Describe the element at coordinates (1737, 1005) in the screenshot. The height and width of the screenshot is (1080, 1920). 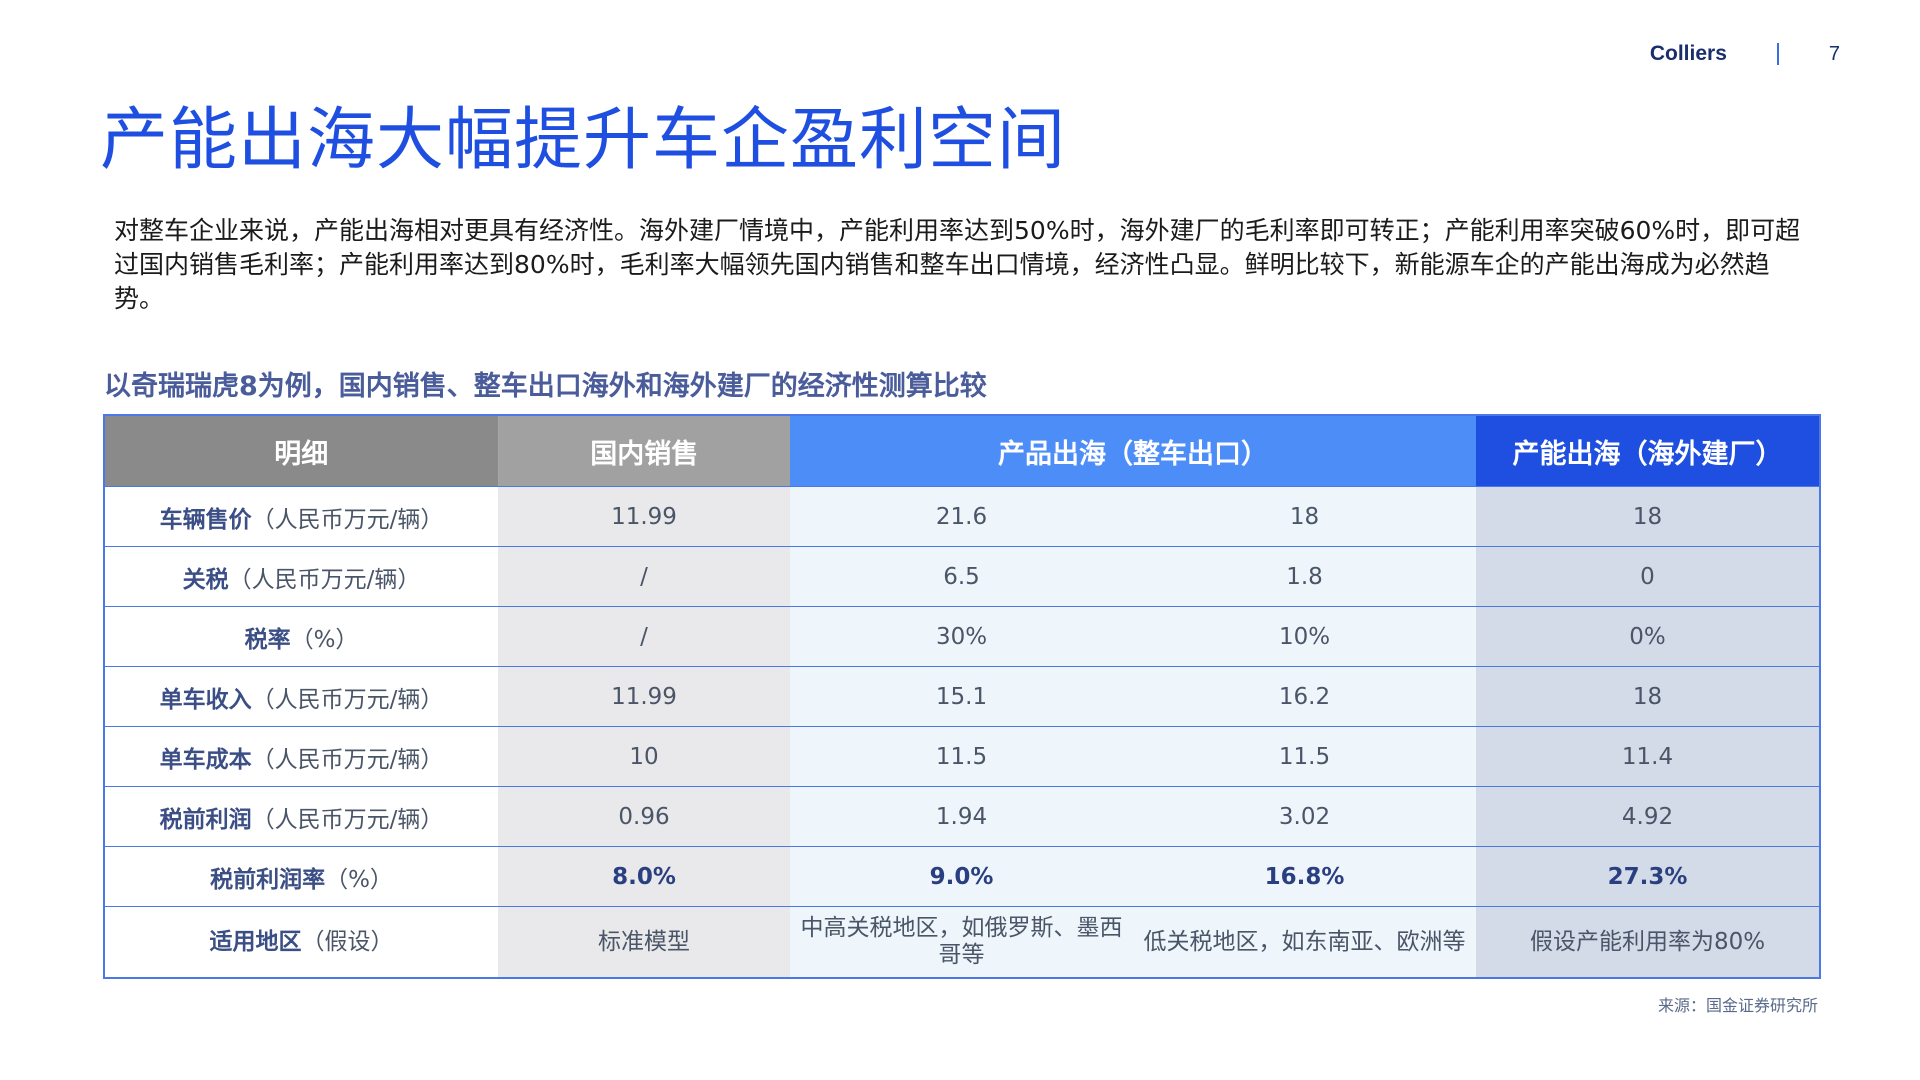
I see `source-note: 来源：国金证券研究所` at that location.